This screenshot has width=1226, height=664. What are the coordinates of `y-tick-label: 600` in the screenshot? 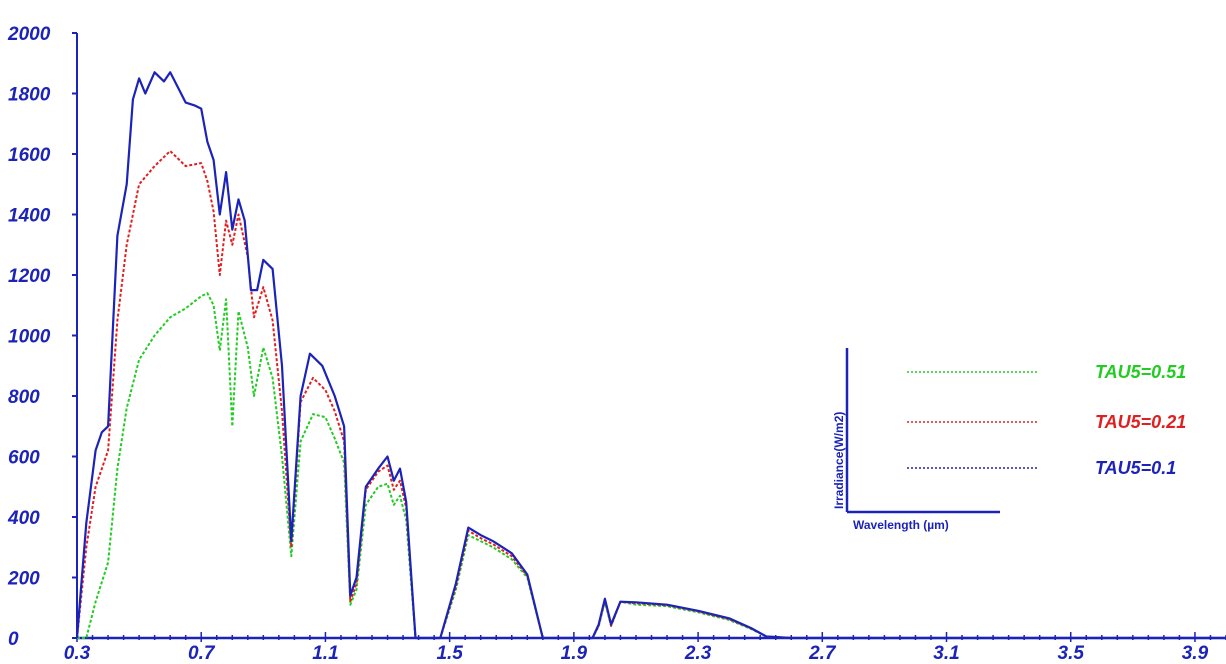 It's located at (24, 458).